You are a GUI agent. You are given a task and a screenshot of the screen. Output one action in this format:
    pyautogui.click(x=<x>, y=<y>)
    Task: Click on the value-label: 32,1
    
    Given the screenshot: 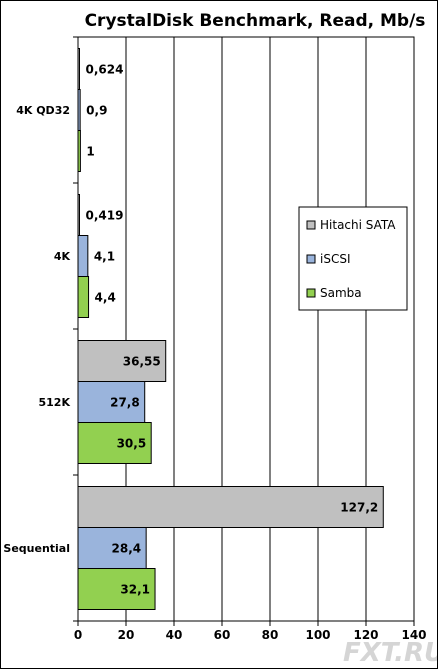 What is the action you would take?
    pyautogui.click(x=135, y=590)
    